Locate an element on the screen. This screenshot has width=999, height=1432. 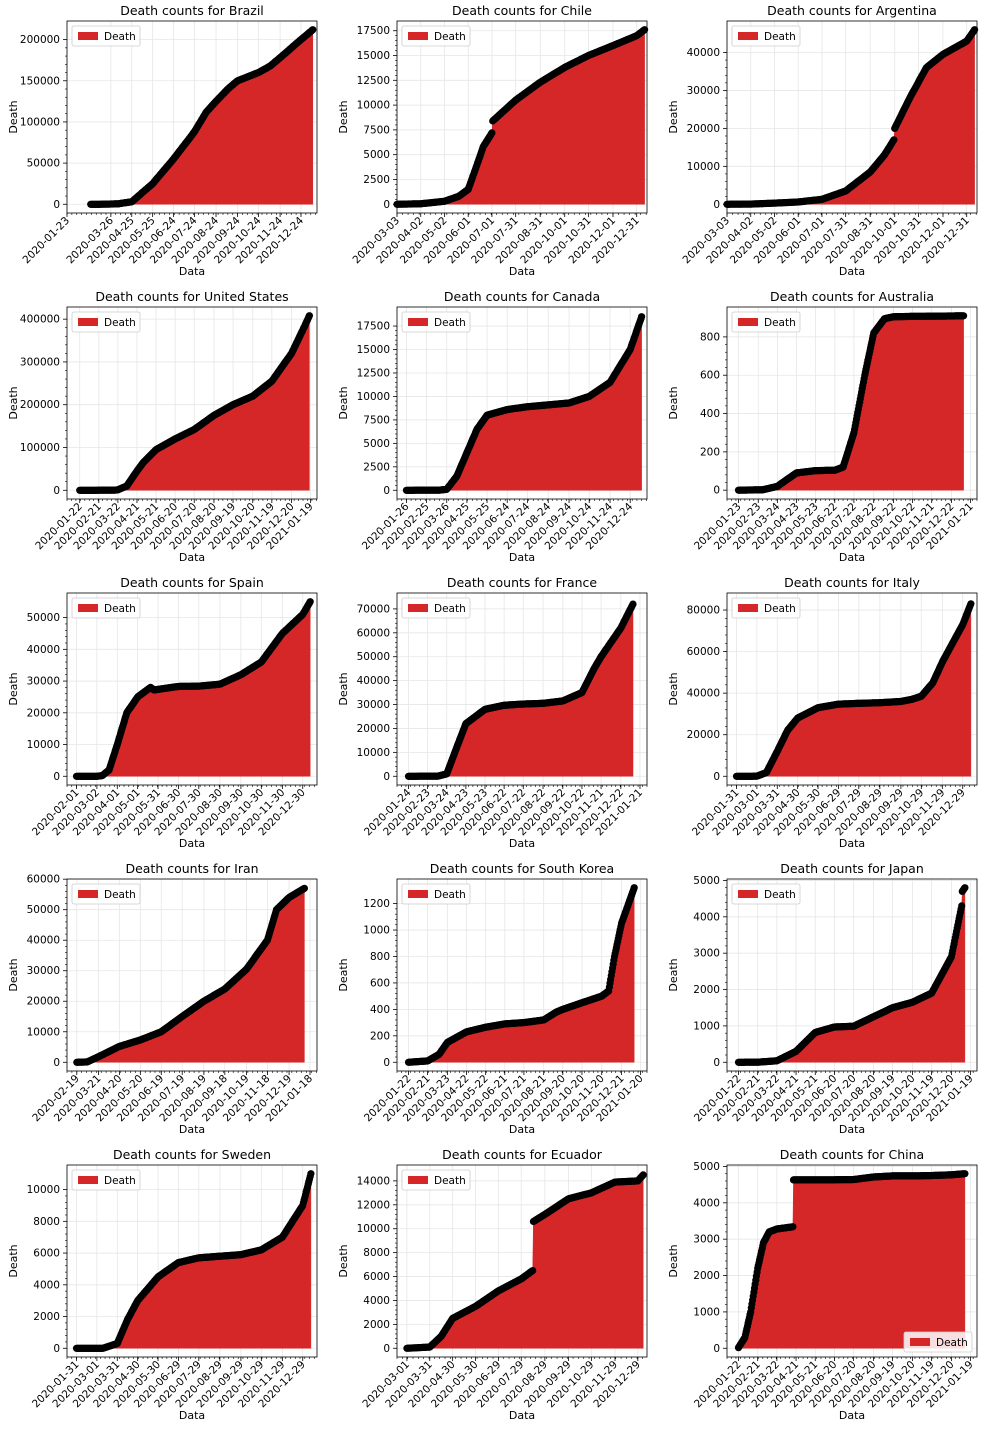
chart-title: Death counts for Canada is located at coordinates (522, 296).